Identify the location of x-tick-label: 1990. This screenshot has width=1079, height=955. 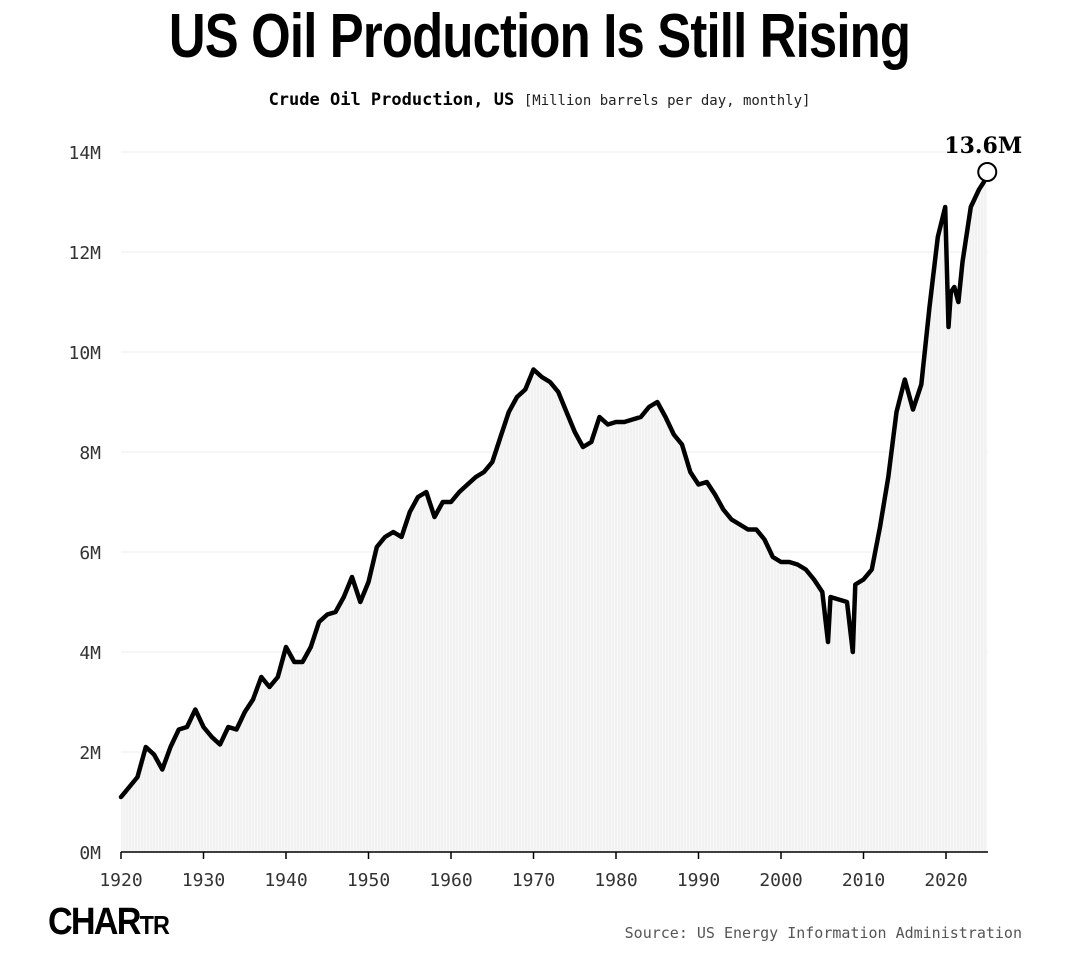
(698, 880).